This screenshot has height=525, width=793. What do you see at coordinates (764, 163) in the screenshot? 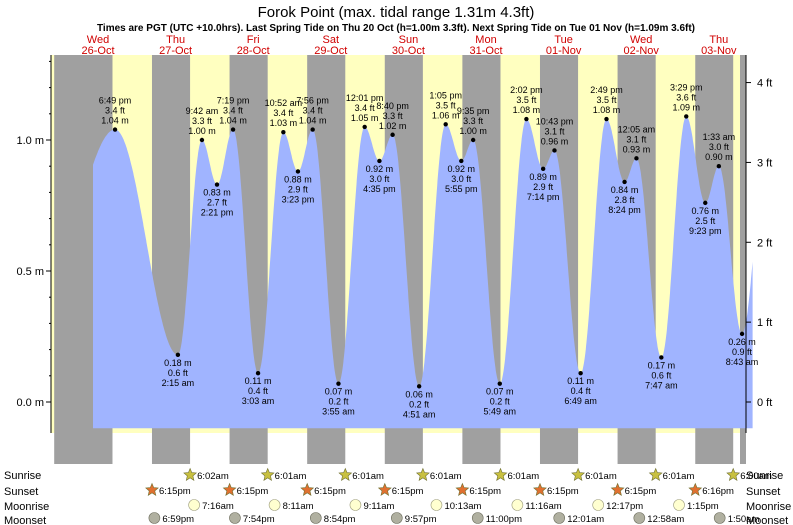
I see `right-tick-label: 3 ft` at bounding box center [764, 163].